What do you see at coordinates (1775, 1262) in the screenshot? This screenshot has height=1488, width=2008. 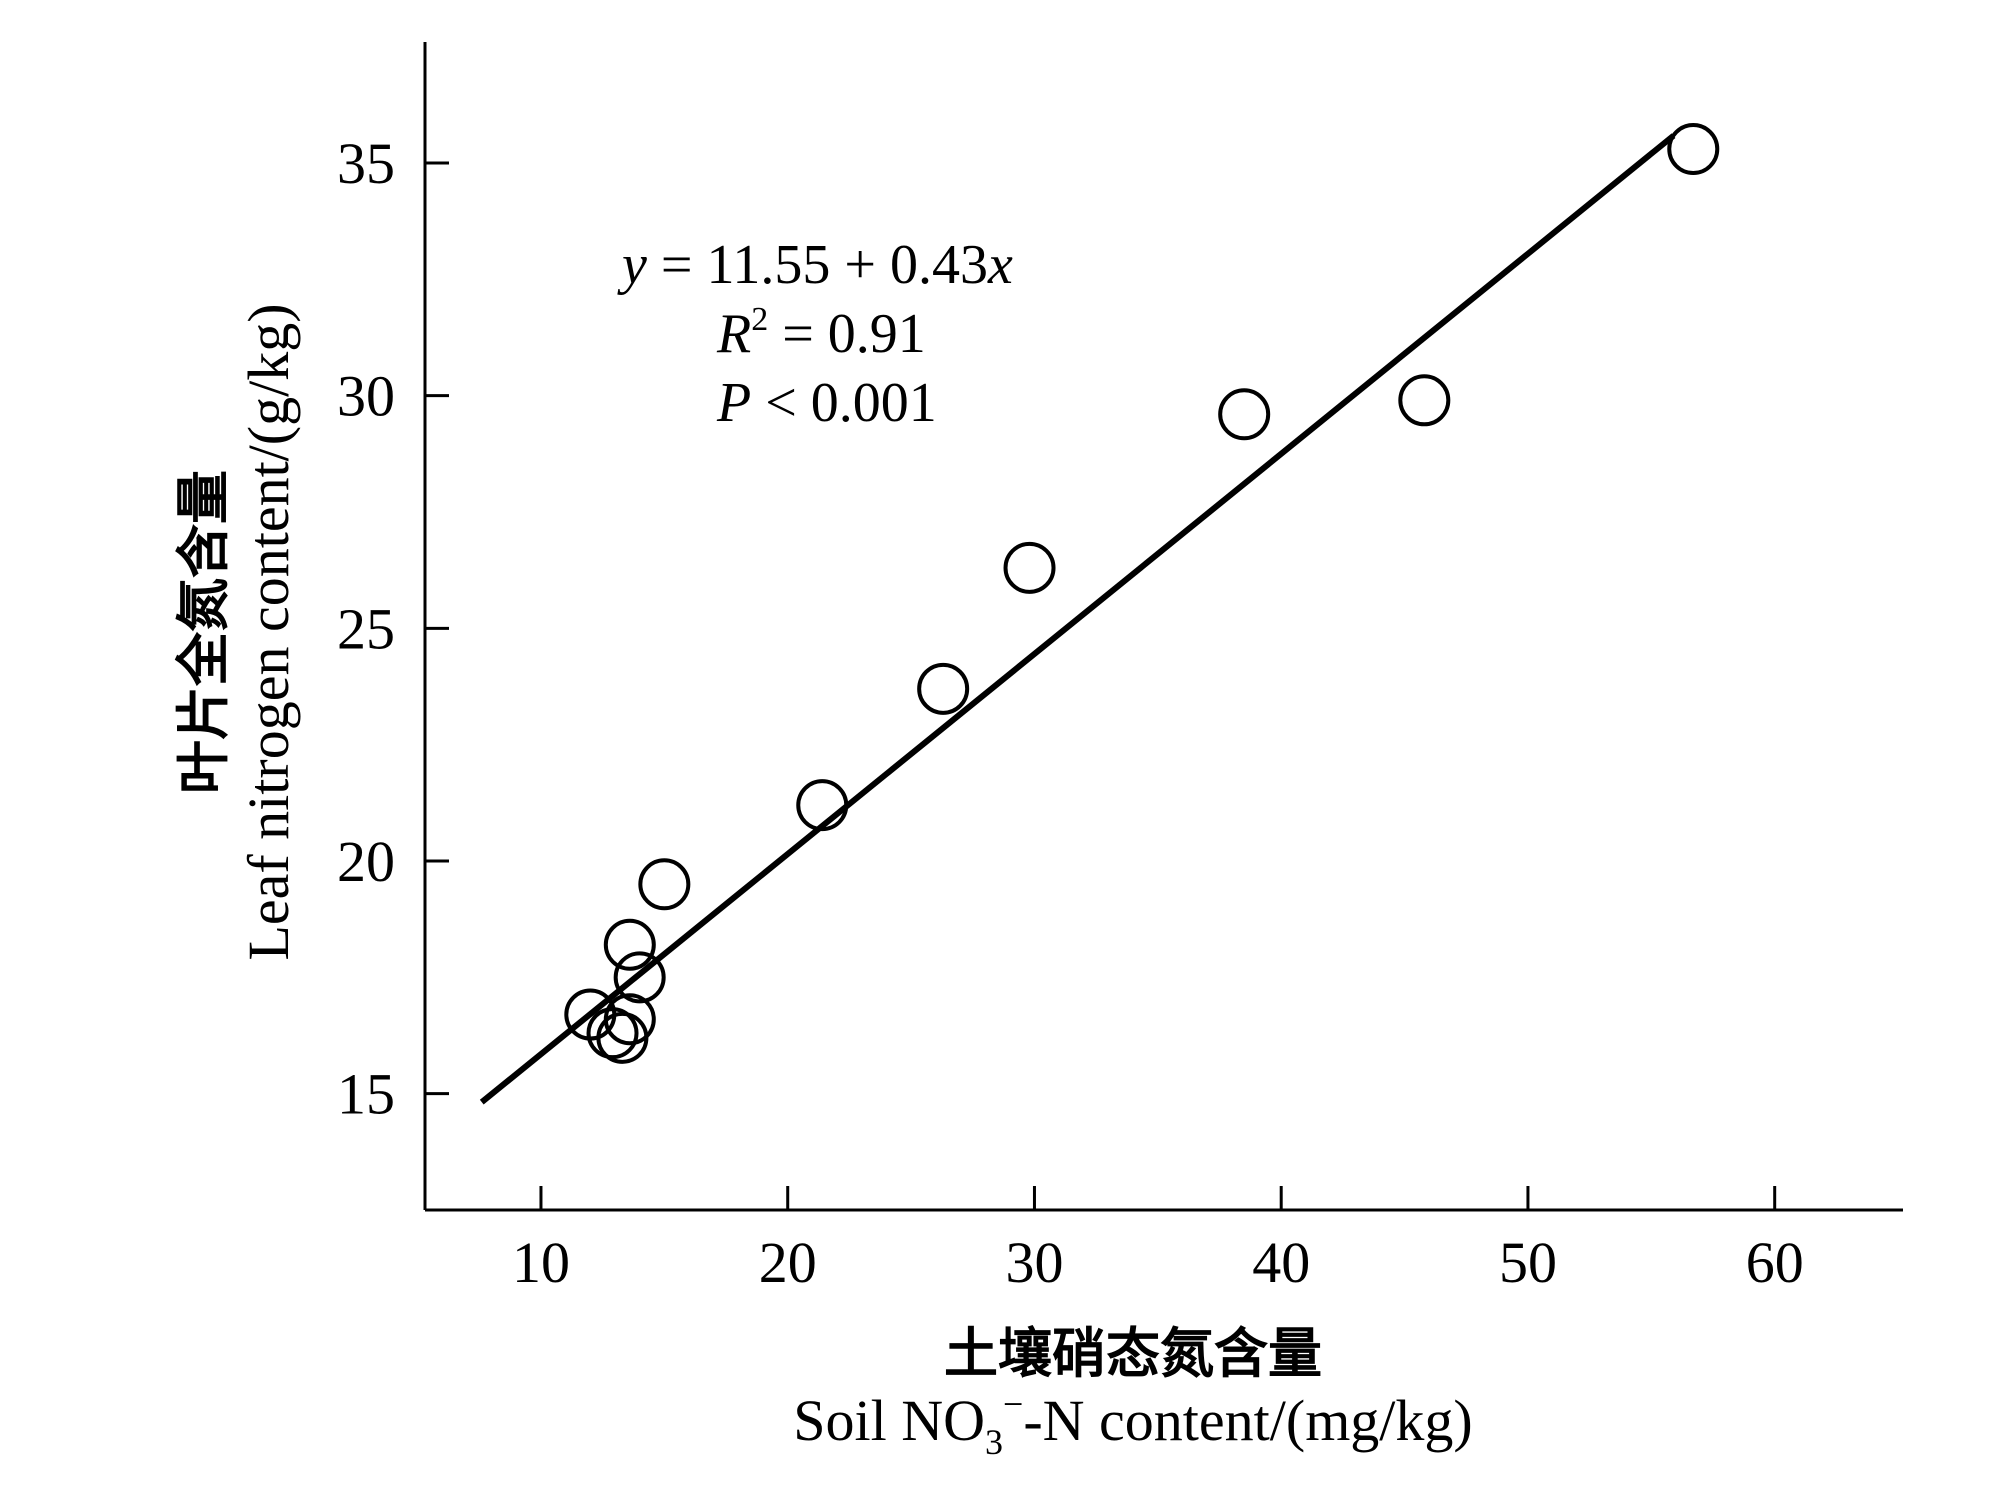 I see `x-tick-label: 60` at bounding box center [1775, 1262].